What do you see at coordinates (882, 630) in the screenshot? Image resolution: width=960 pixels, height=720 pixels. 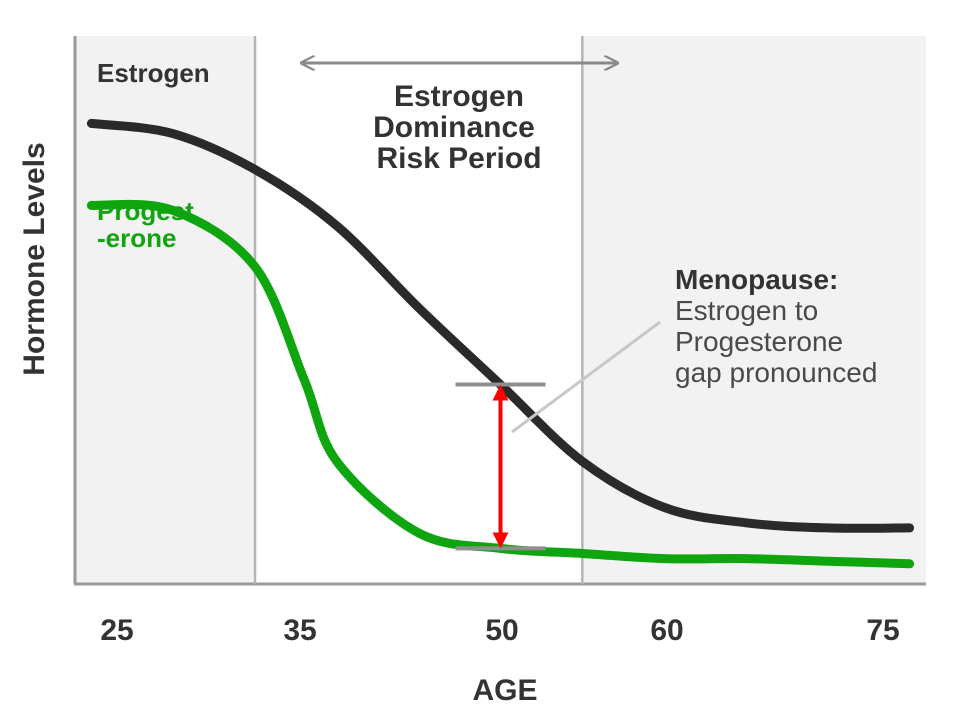 I see `x-tick-label-75: 75` at bounding box center [882, 630].